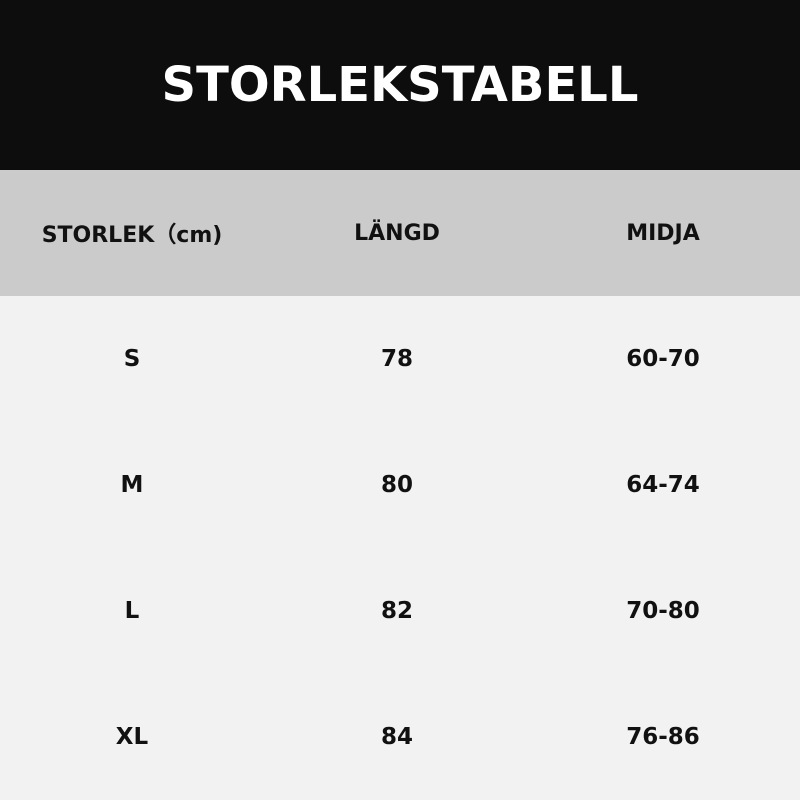  What do you see at coordinates (663, 233) in the screenshot?
I see `header-waist: MIDJA` at bounding box center [663, 233].